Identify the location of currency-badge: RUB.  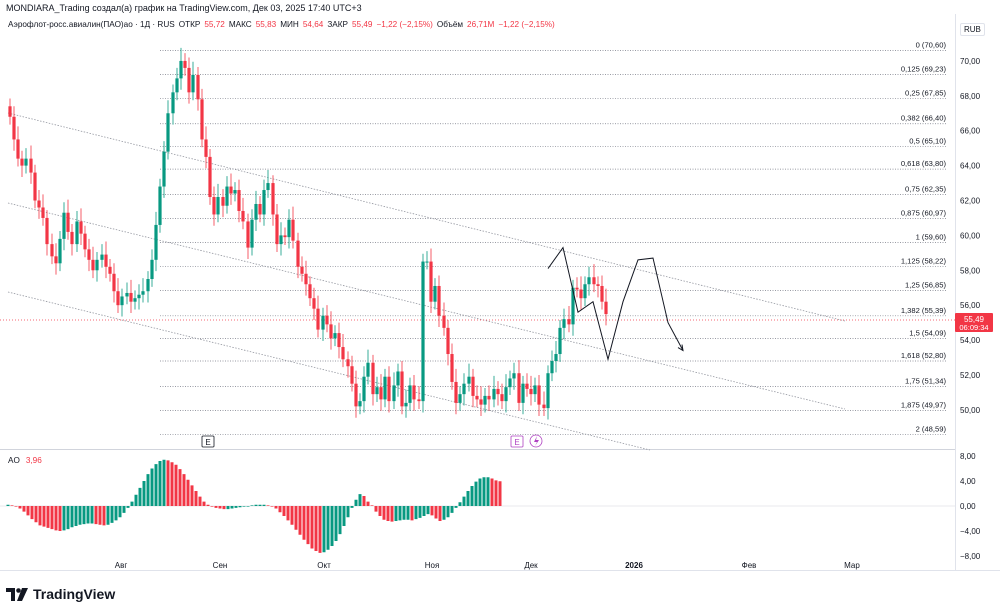
(972, 29).